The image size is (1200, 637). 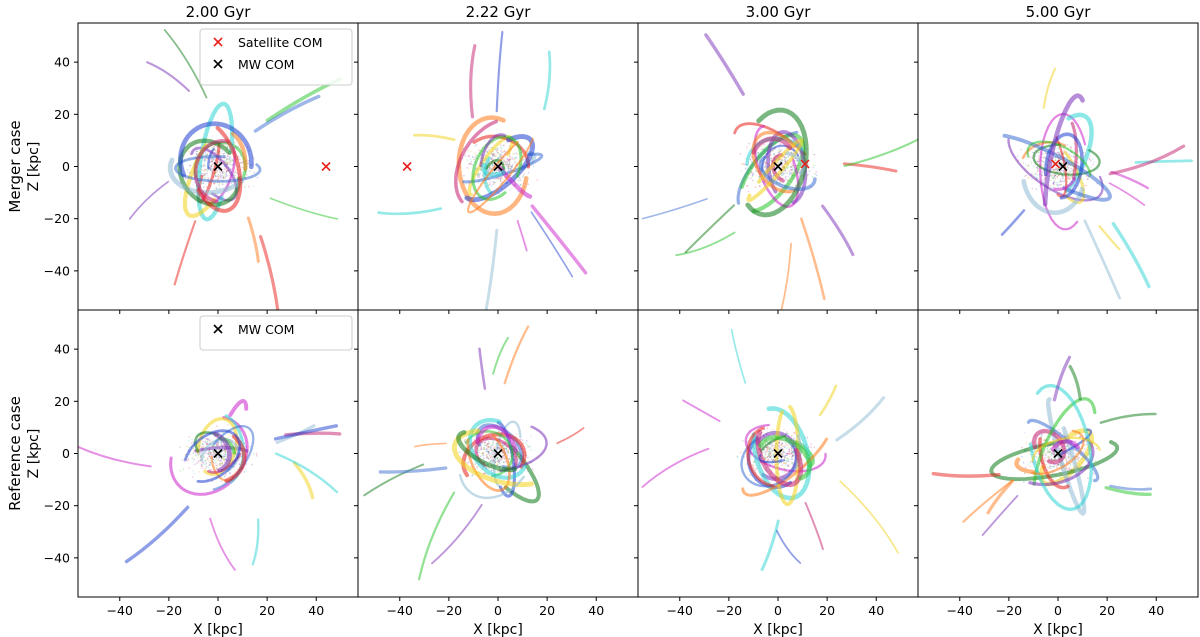 I want to click on legend: MW COM, so click(x=276, y=333).